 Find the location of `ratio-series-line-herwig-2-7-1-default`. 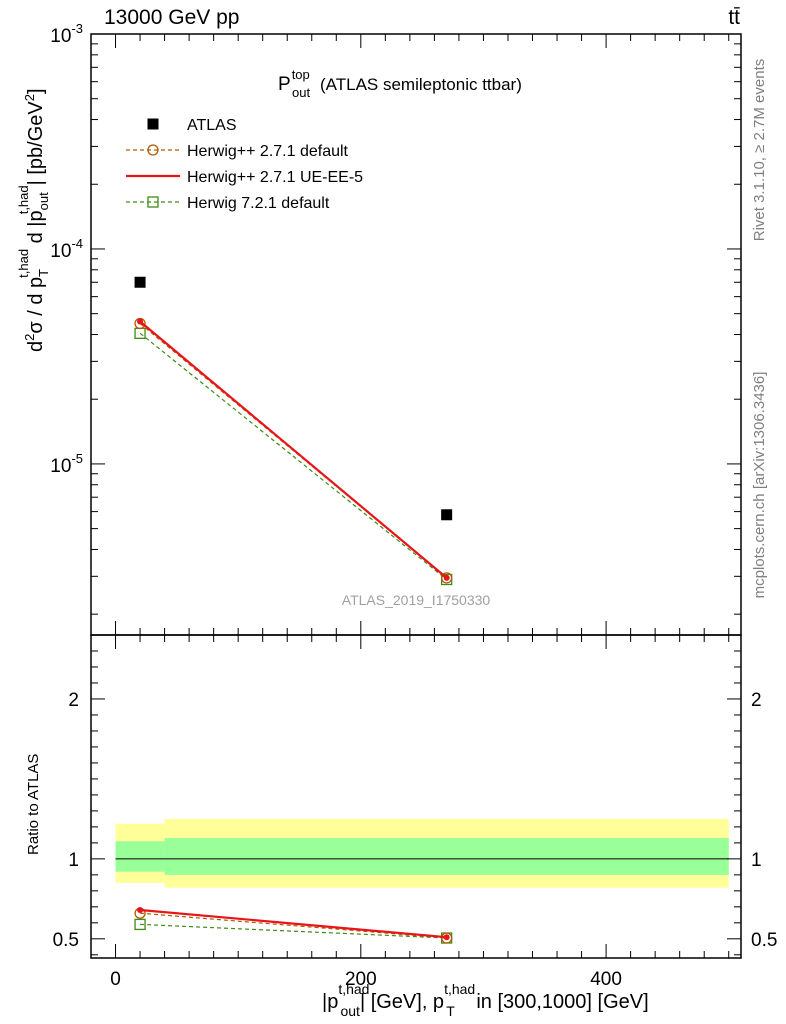

ratio-series-line-herwig-2-7-1-default is located at coordinates (293, 925).